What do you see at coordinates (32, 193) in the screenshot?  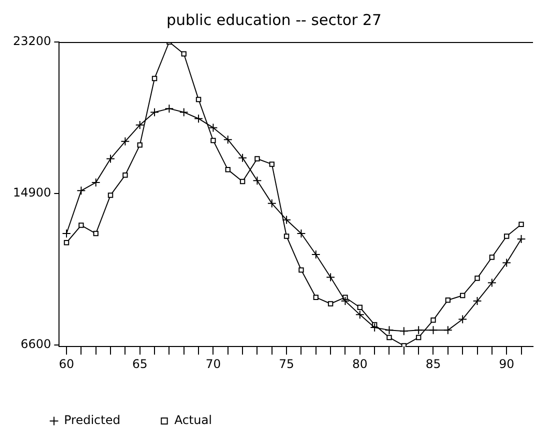 I see `y-tick-label: 14900` at bounding box center [32, 193].